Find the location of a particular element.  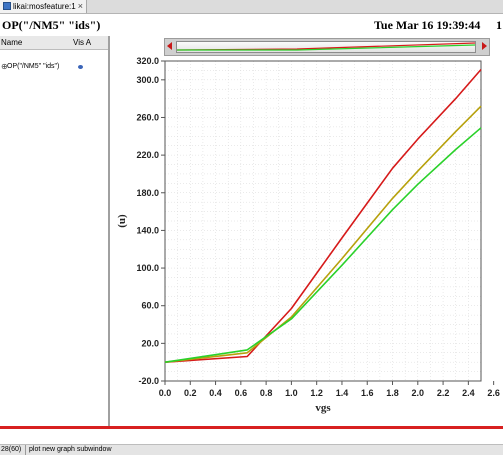

x-tick-label: 0.0 is located at coordinates (165, 393).